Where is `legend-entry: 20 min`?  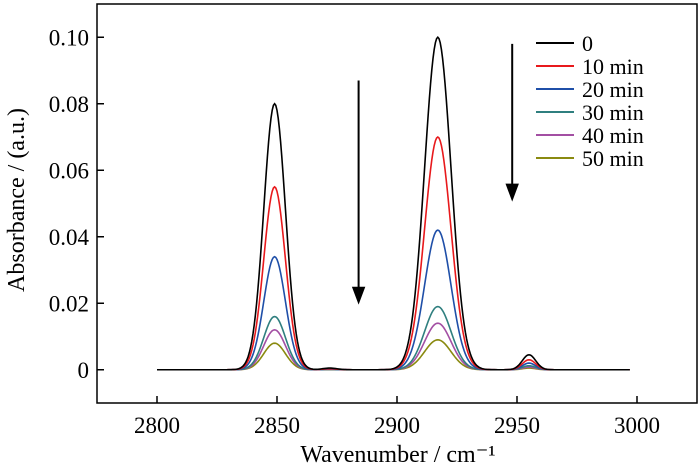 legend-entry: 20 min is located at coordinates (590, 89).